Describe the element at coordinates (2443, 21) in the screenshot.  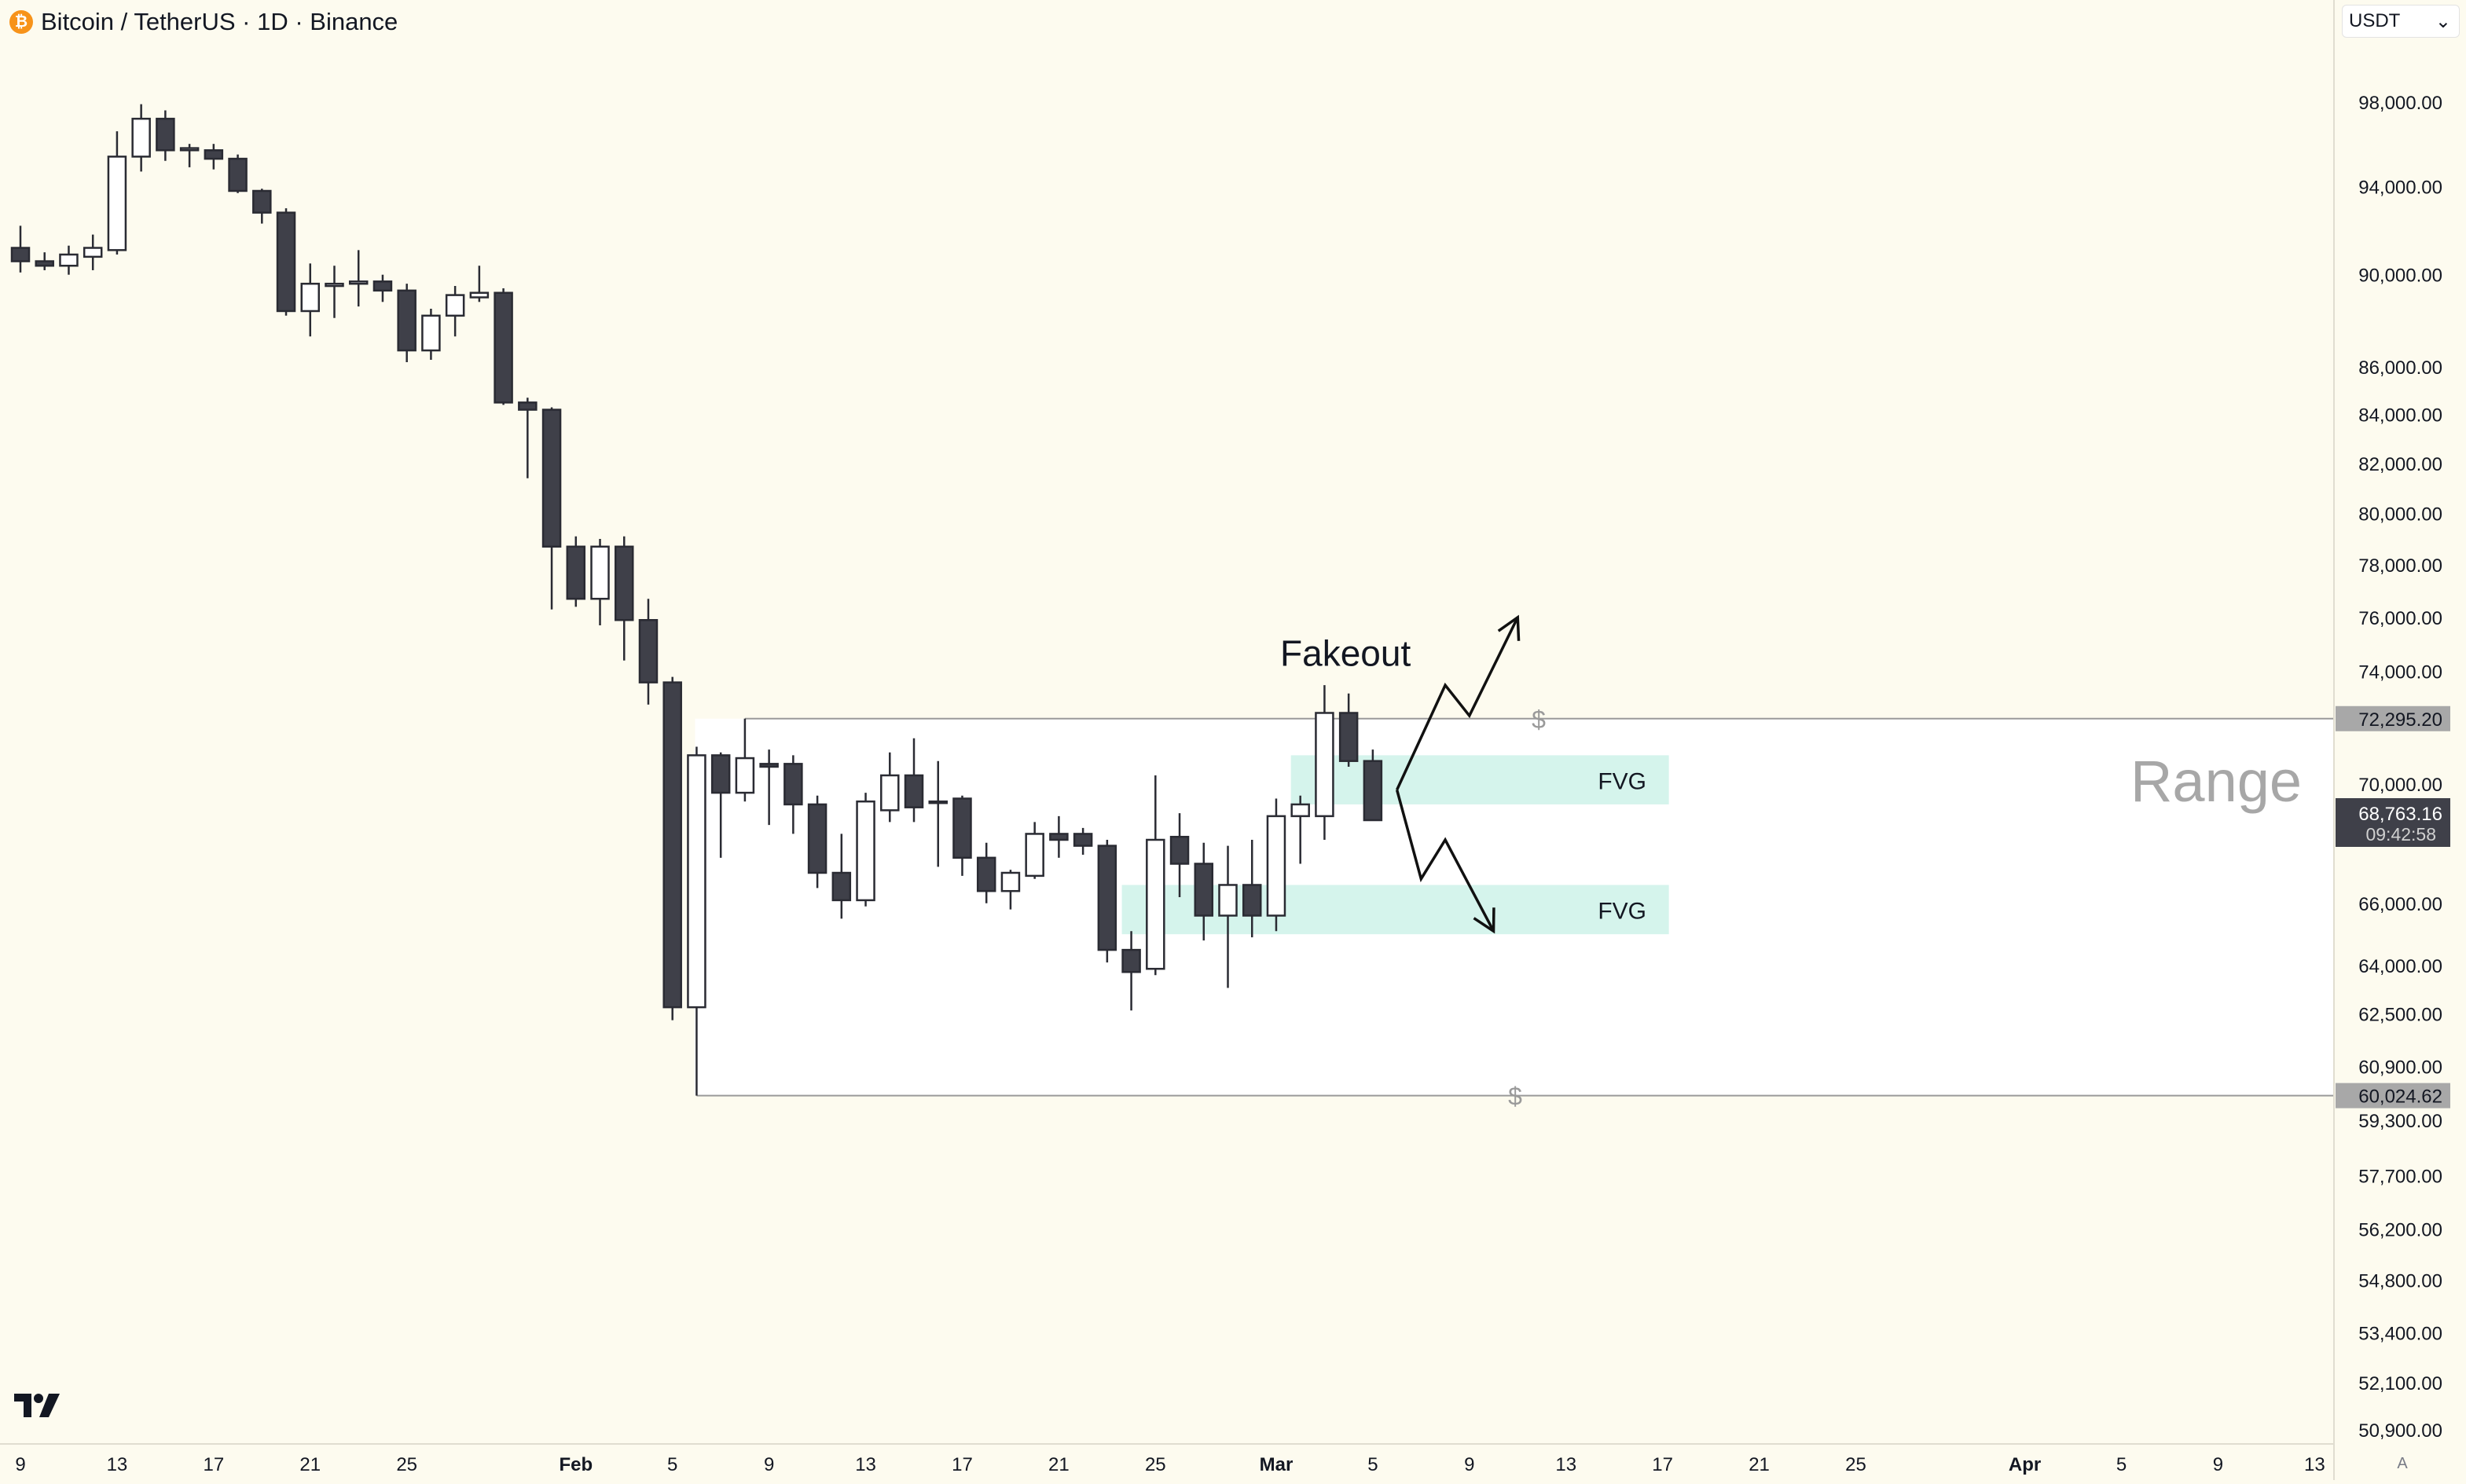
I see `chevron-down-icon: ⌄` at that location.